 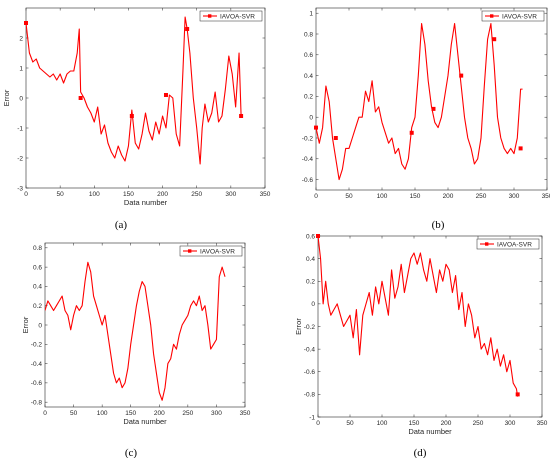 What do you see at coordinates (131, 452) in the screenshot?
I see `panel-label: (c)` at bounding box center [131, 452].